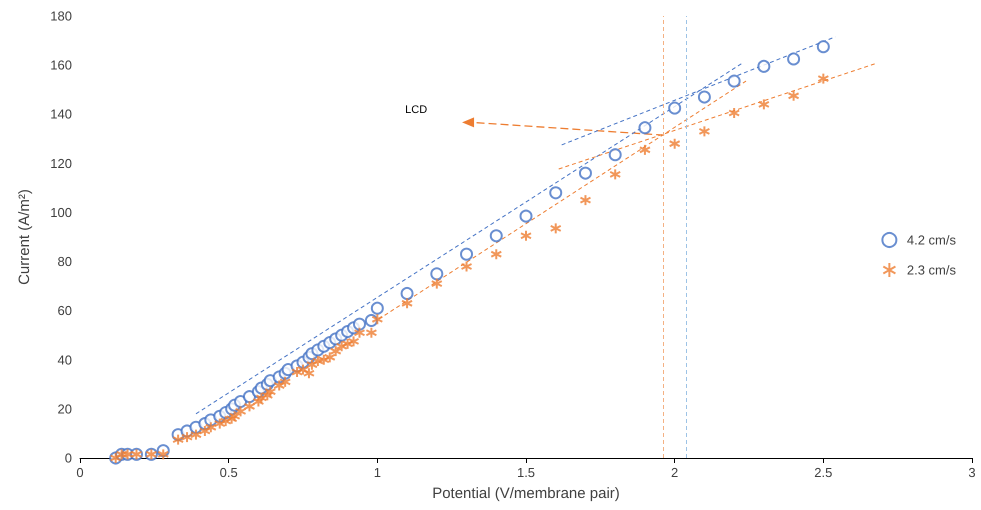 Image resolution: width=981 pixels, height=510 pixels. Describe the element at coordinates (61, 65) in the screenshot. I see `y-tick-label: 160` at that location.